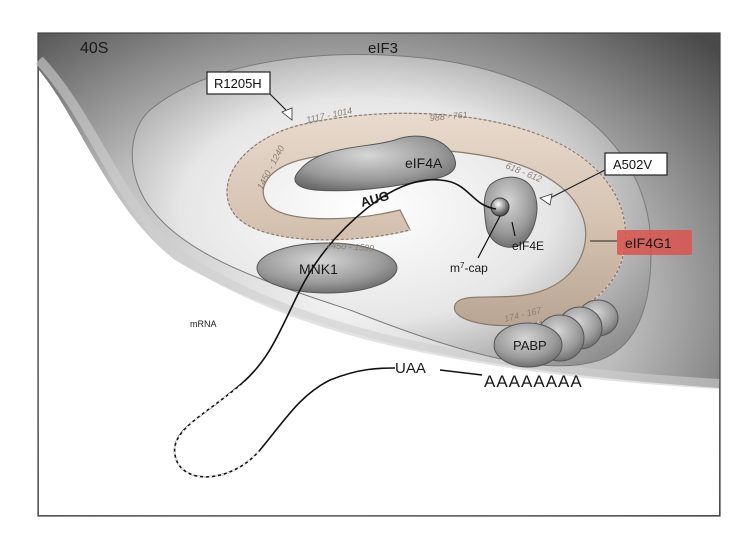 This screenshot has width=745, height=546. What do you see at coordinates (533, 381) in the screenshot?
I see `label-poly-a-tail: AAAAAAAA` at bounding box center [533, 381].